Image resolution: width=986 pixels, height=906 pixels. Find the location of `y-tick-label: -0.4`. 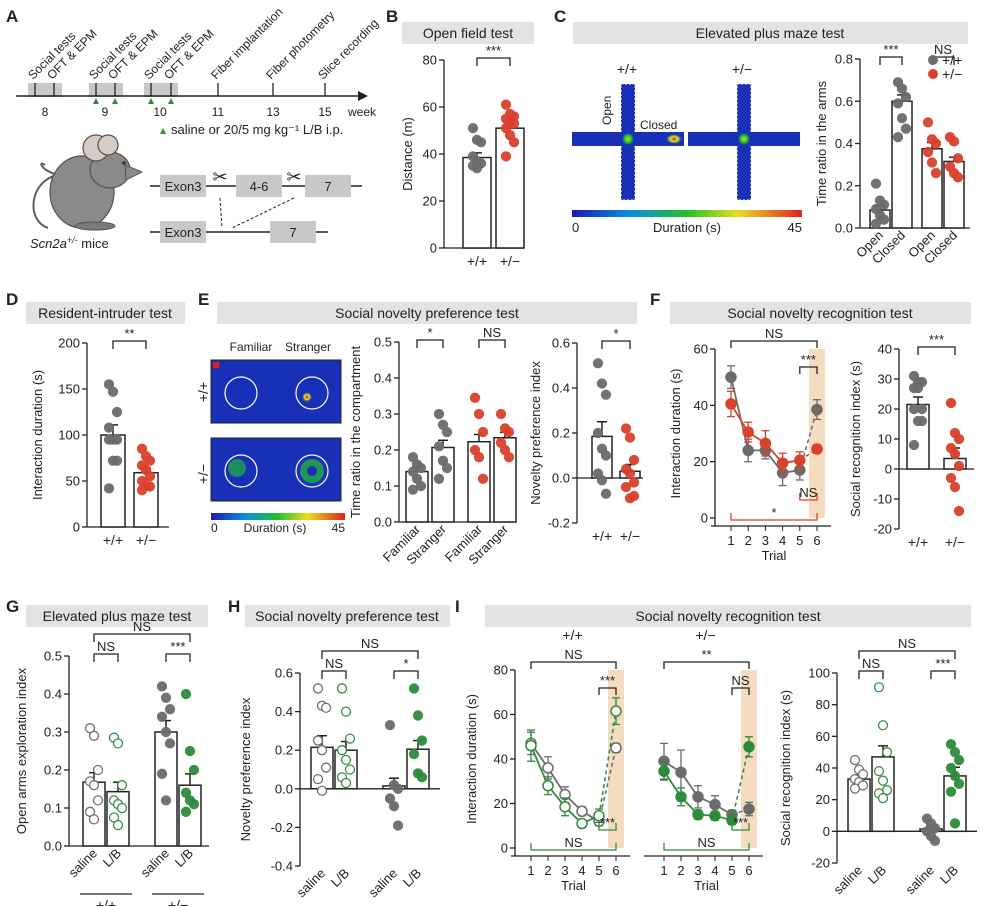

y-tick-label: -0.4 is located at coordinates (282, 866).